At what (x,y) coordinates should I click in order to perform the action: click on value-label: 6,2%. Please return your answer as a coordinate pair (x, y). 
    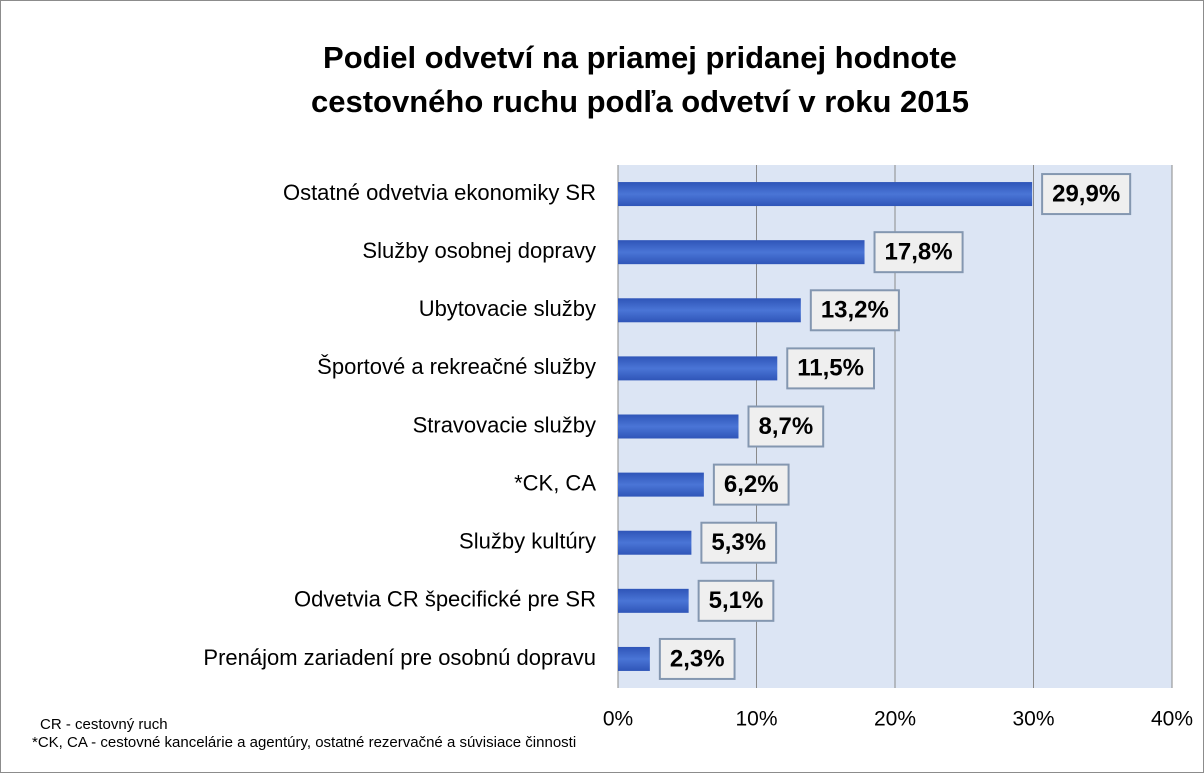
    Looking at the image, I should click on (751, 484).